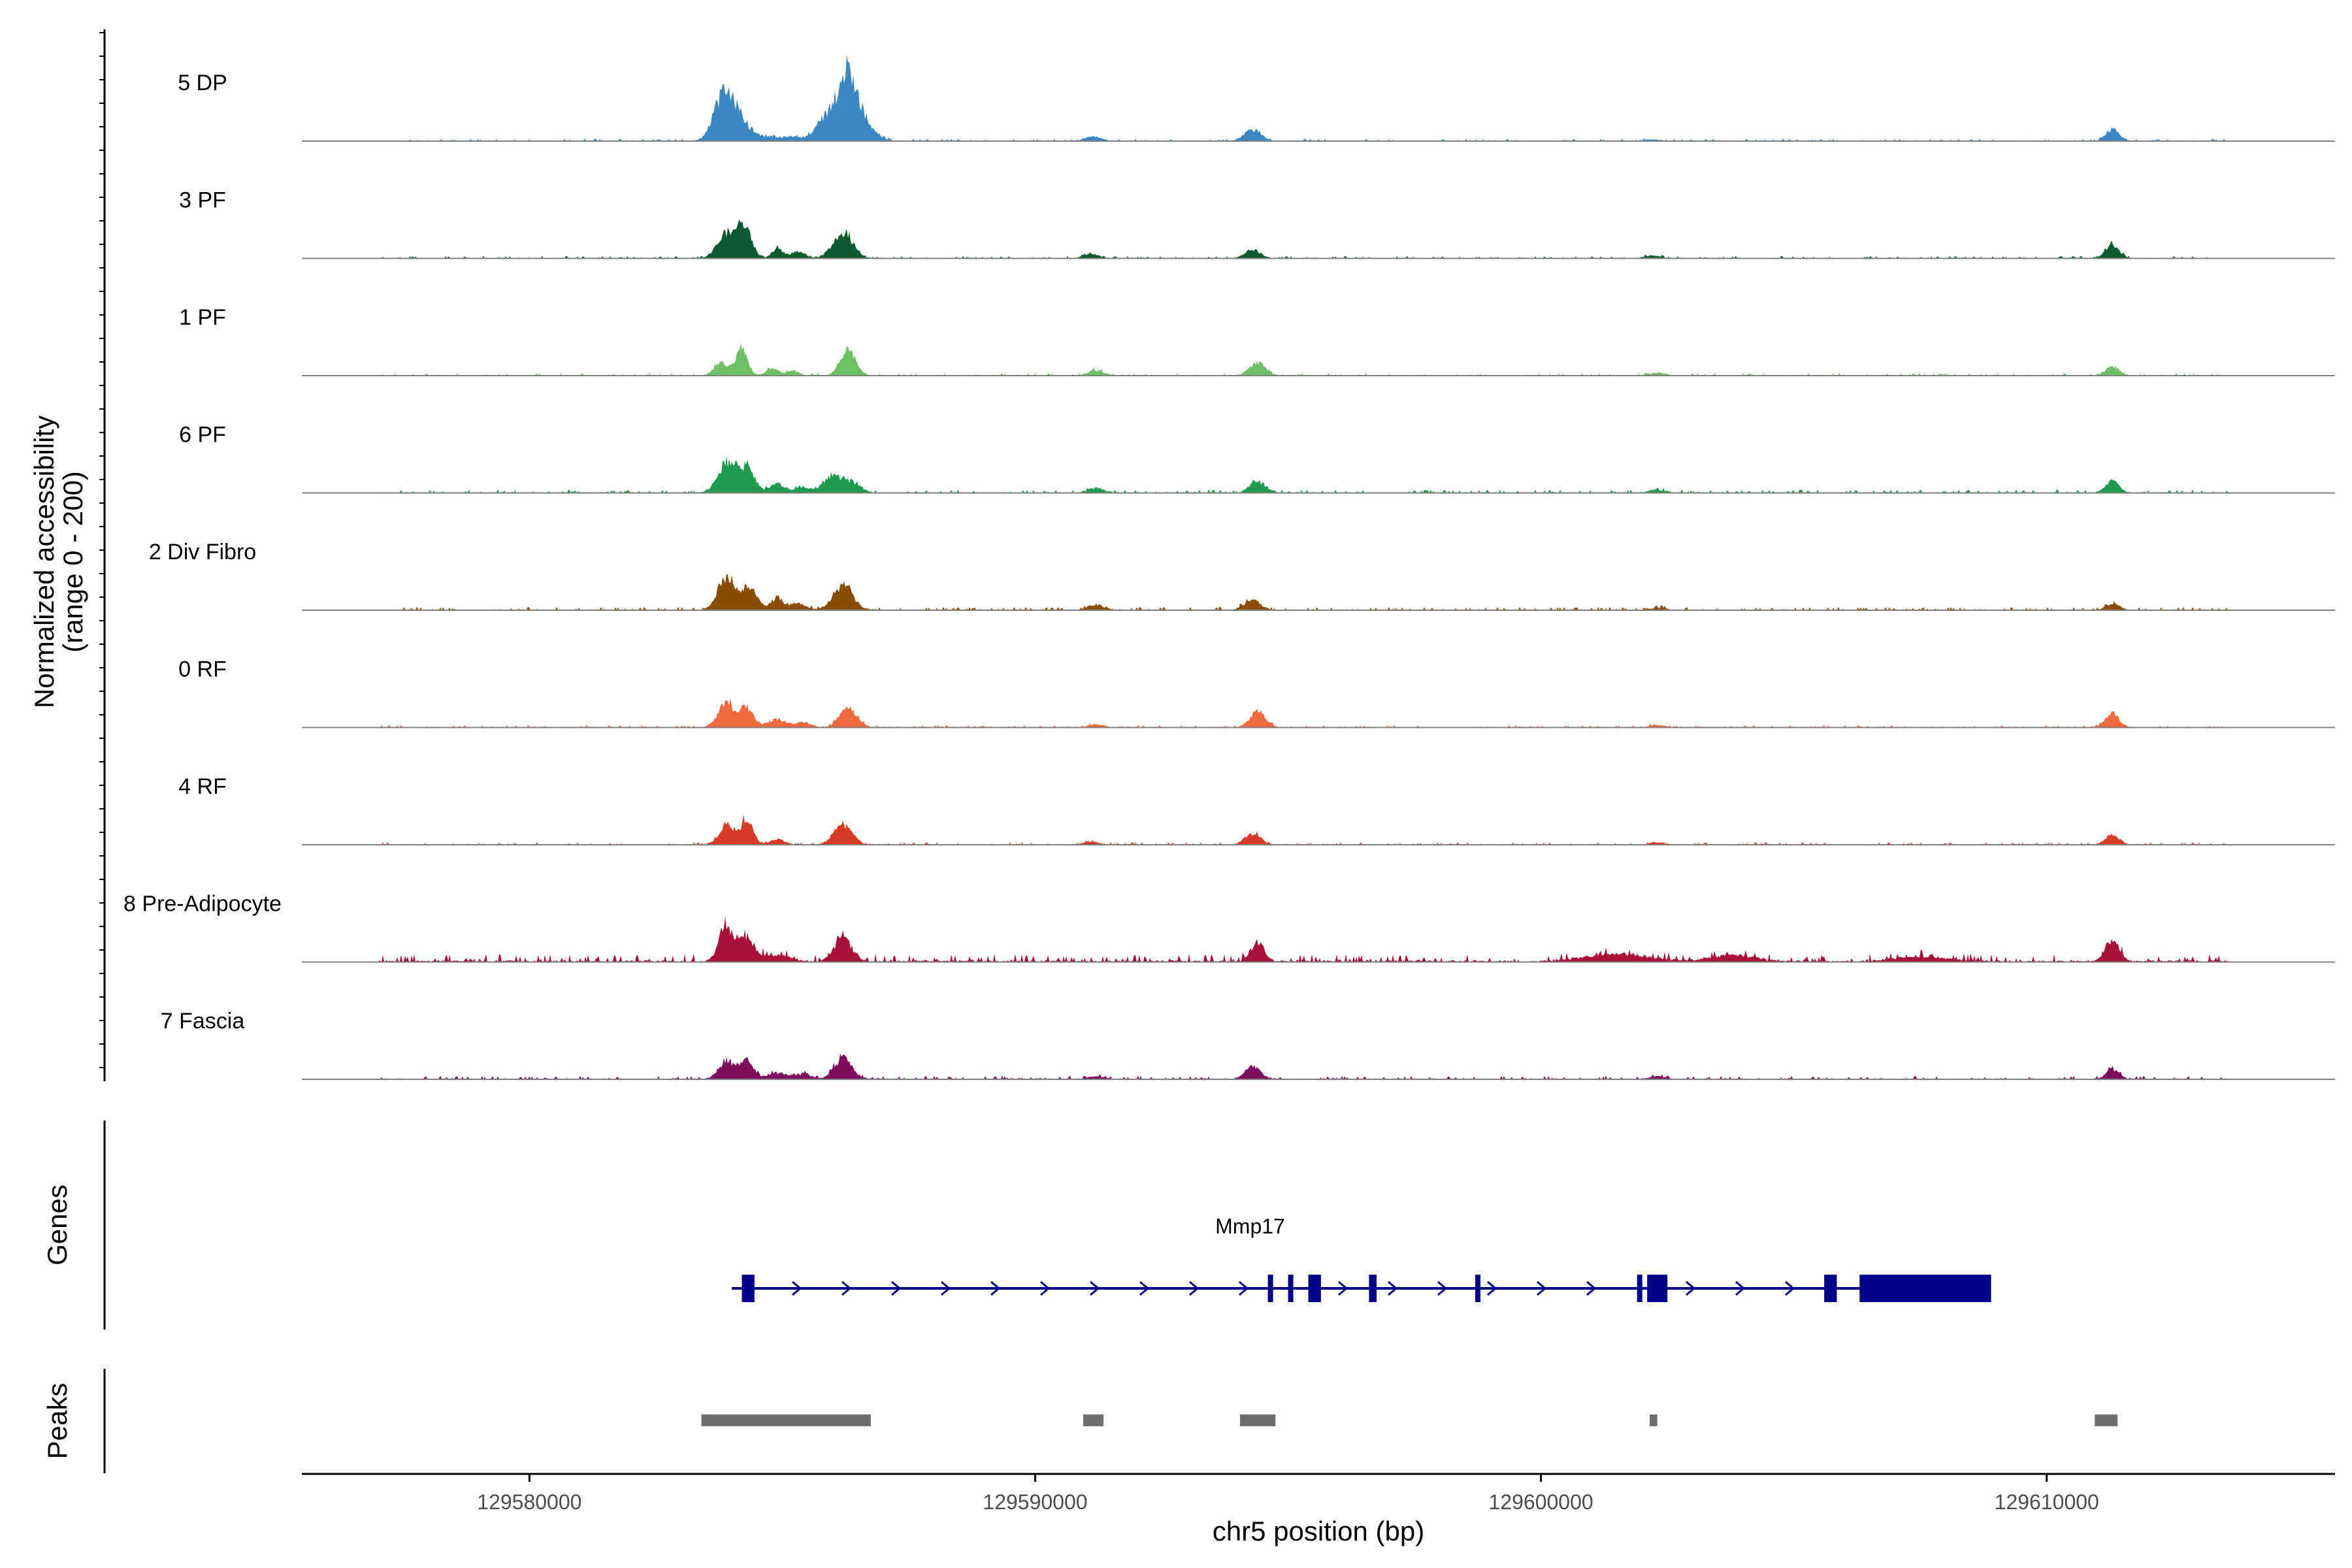 The image size is (2352, 1568). Describe the element at coordinates (1257, 340) in the screenshot. I see `track-1-pf: 1 PF` at that location.